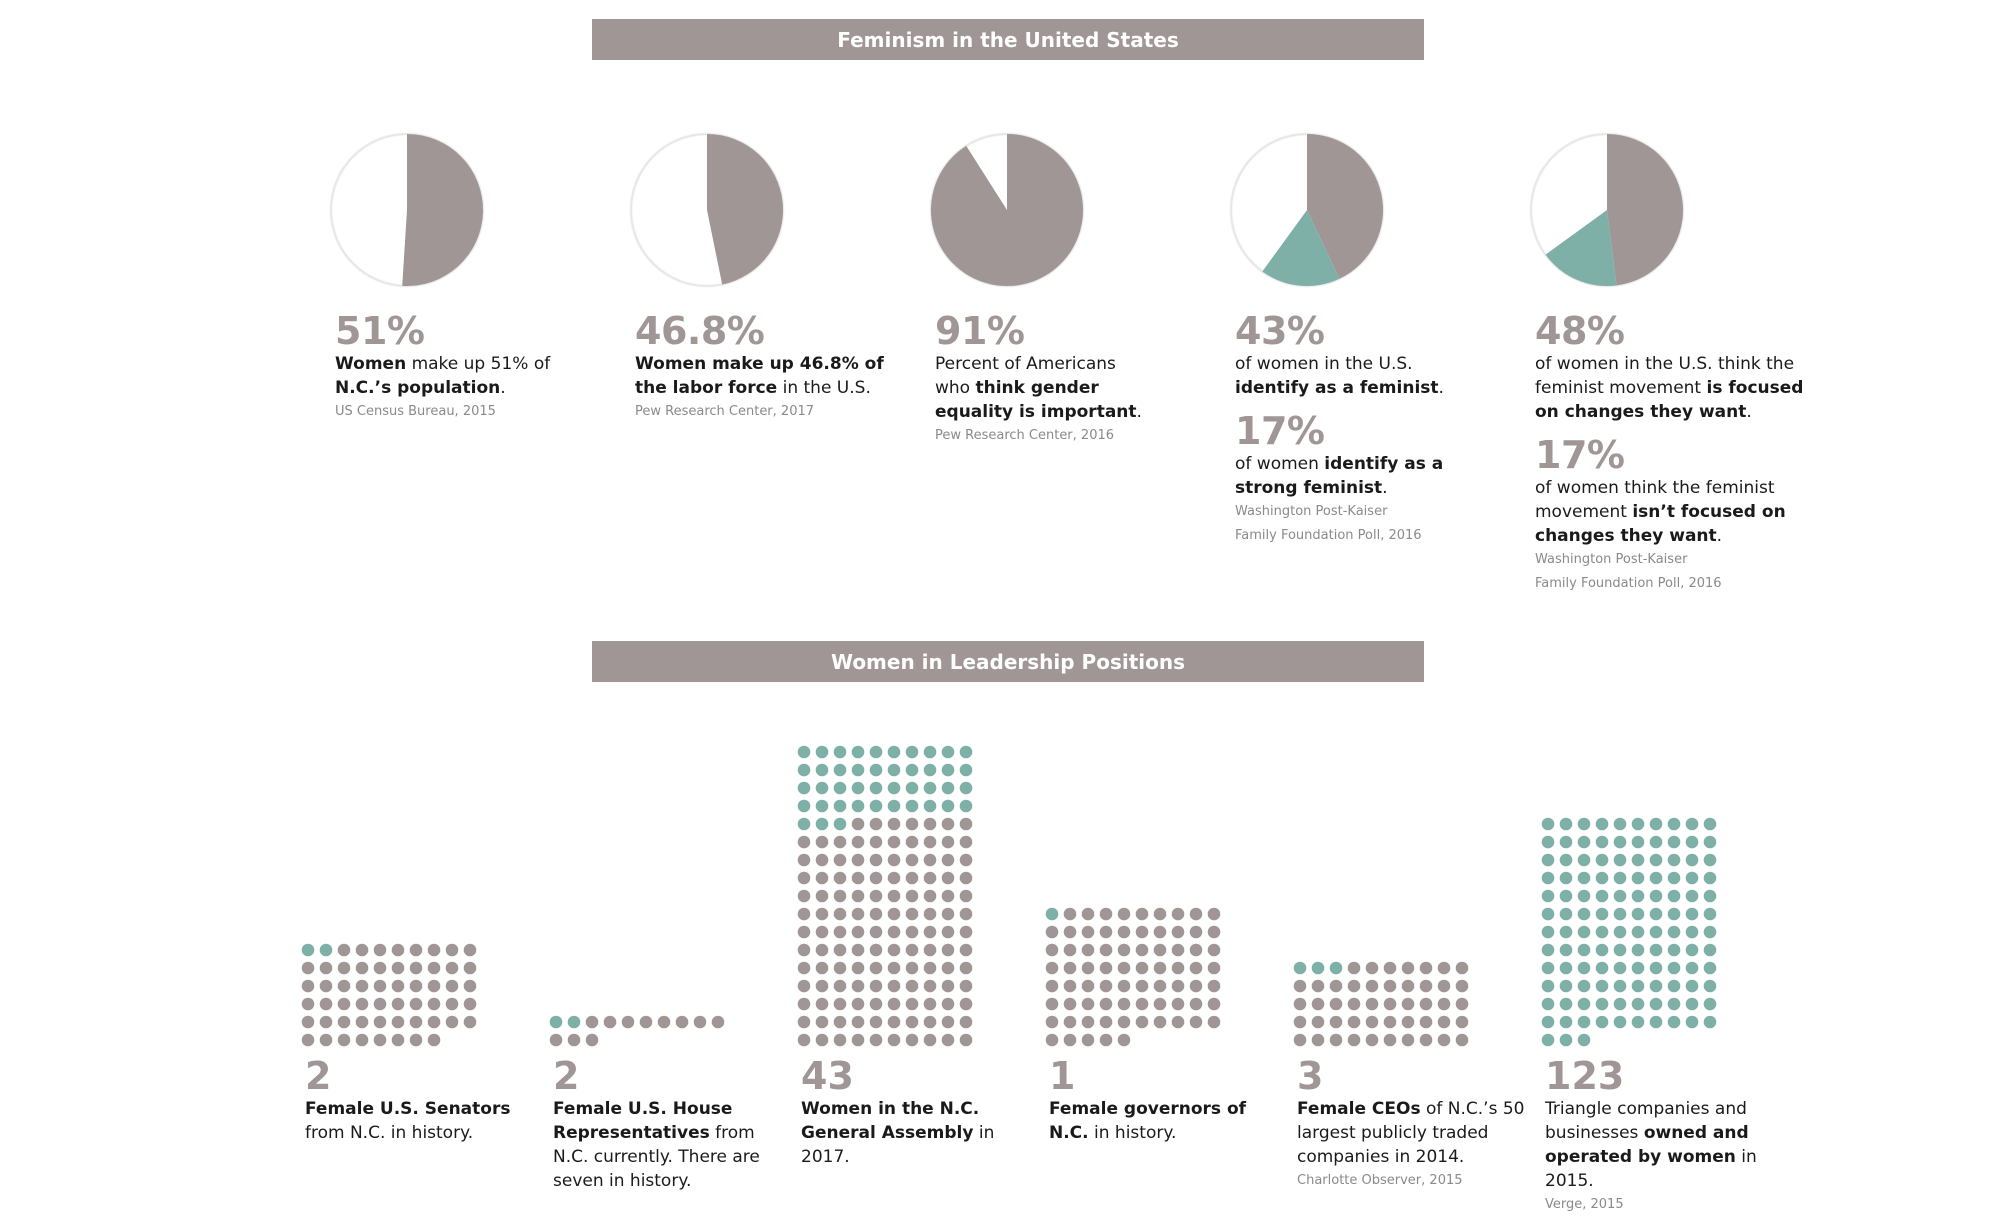 The width and height of the screenshot is (2000, 1217). I want to click on pie-chart-population, so click(407, 210).